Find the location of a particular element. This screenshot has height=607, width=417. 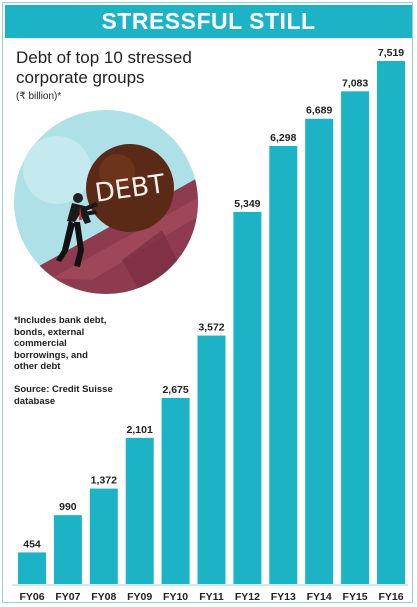

debt-illustration: DEBT is located at coordinates (106, 202).